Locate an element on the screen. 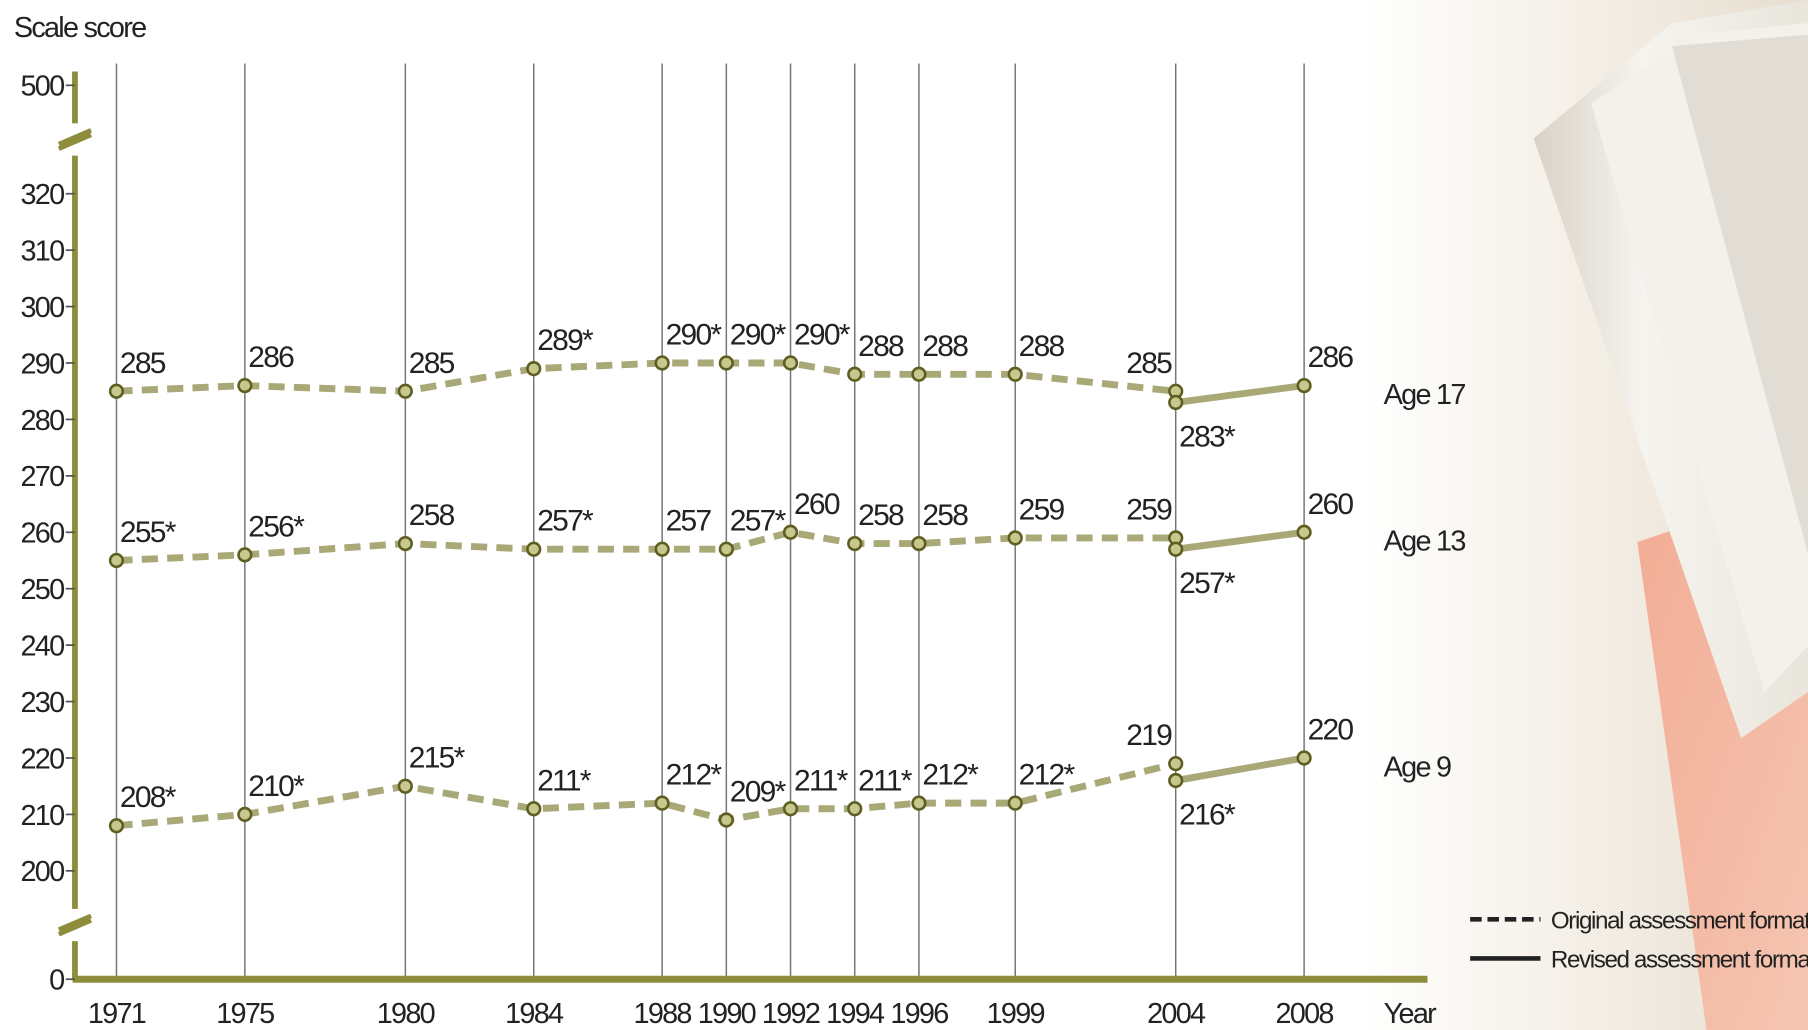 This screenshot has width=1808, height=1030. value-label: 219 is located at coordinates (1149, 735).